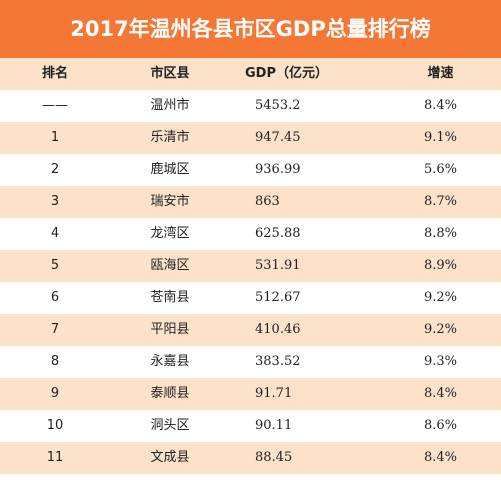 The width and height of the screenshot is (501, 480). Describe the element at coordinates (278, 105) in the screenshot. I see `gdp-cell: 5453.2` at that location.